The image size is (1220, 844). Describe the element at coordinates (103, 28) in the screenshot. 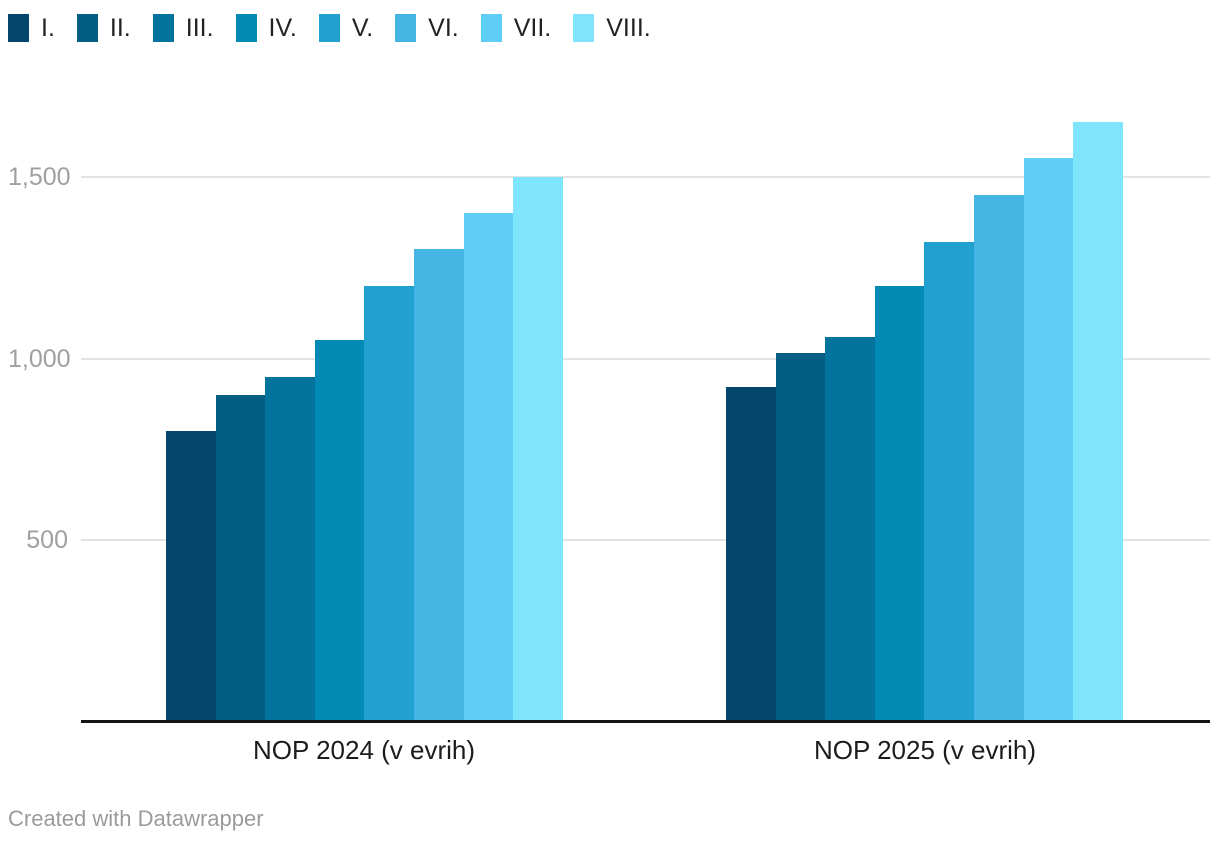

I see `legend-item-ii: II.` at that location.